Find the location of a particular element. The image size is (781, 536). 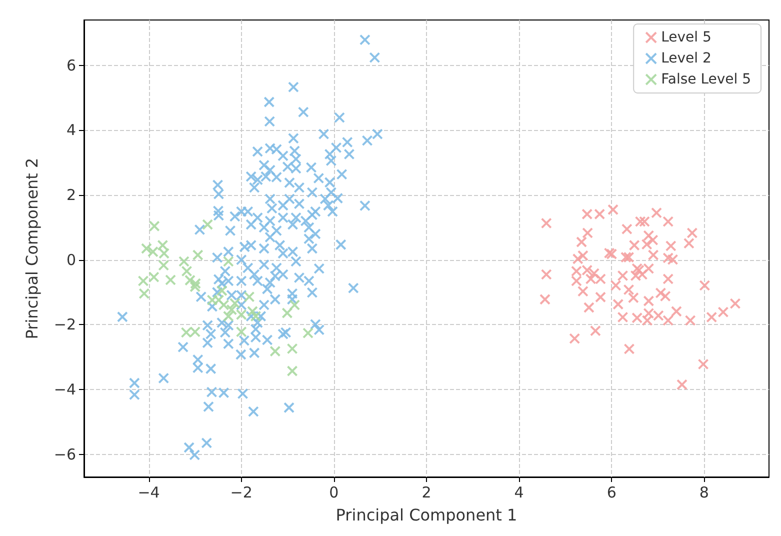

y-tick-label: 2 is located at coordinates (71, 195).